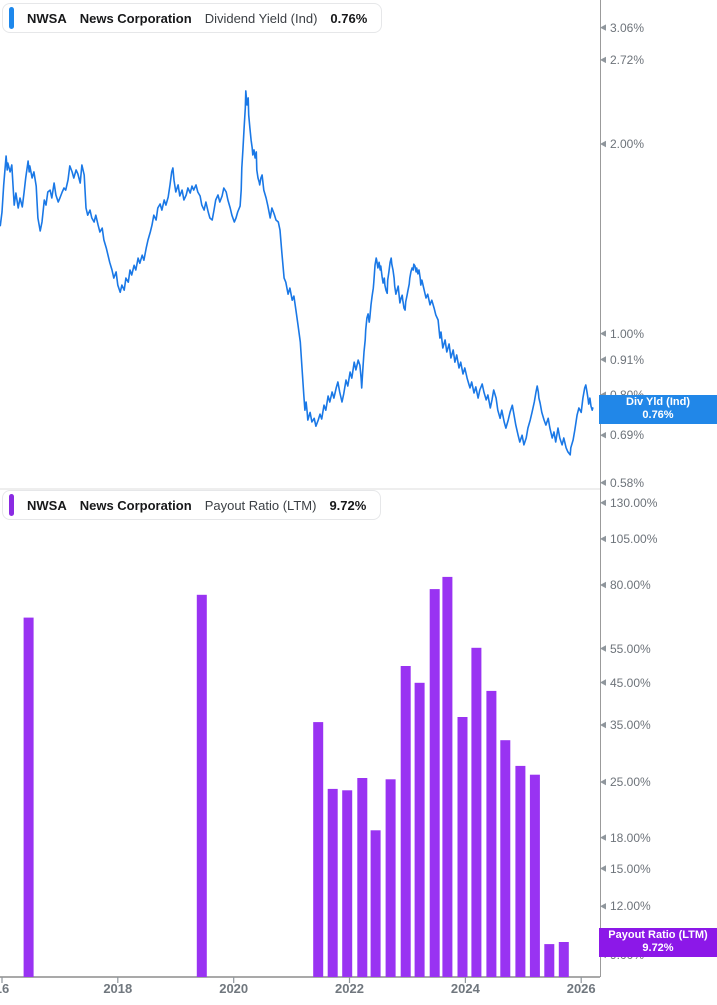 The height and width of the screenshot is (1005, 717). What do you see at coordinates (349, 988) in the screenshot?
I see `x-axis-label: 2022` at bounding box center [349, 988].